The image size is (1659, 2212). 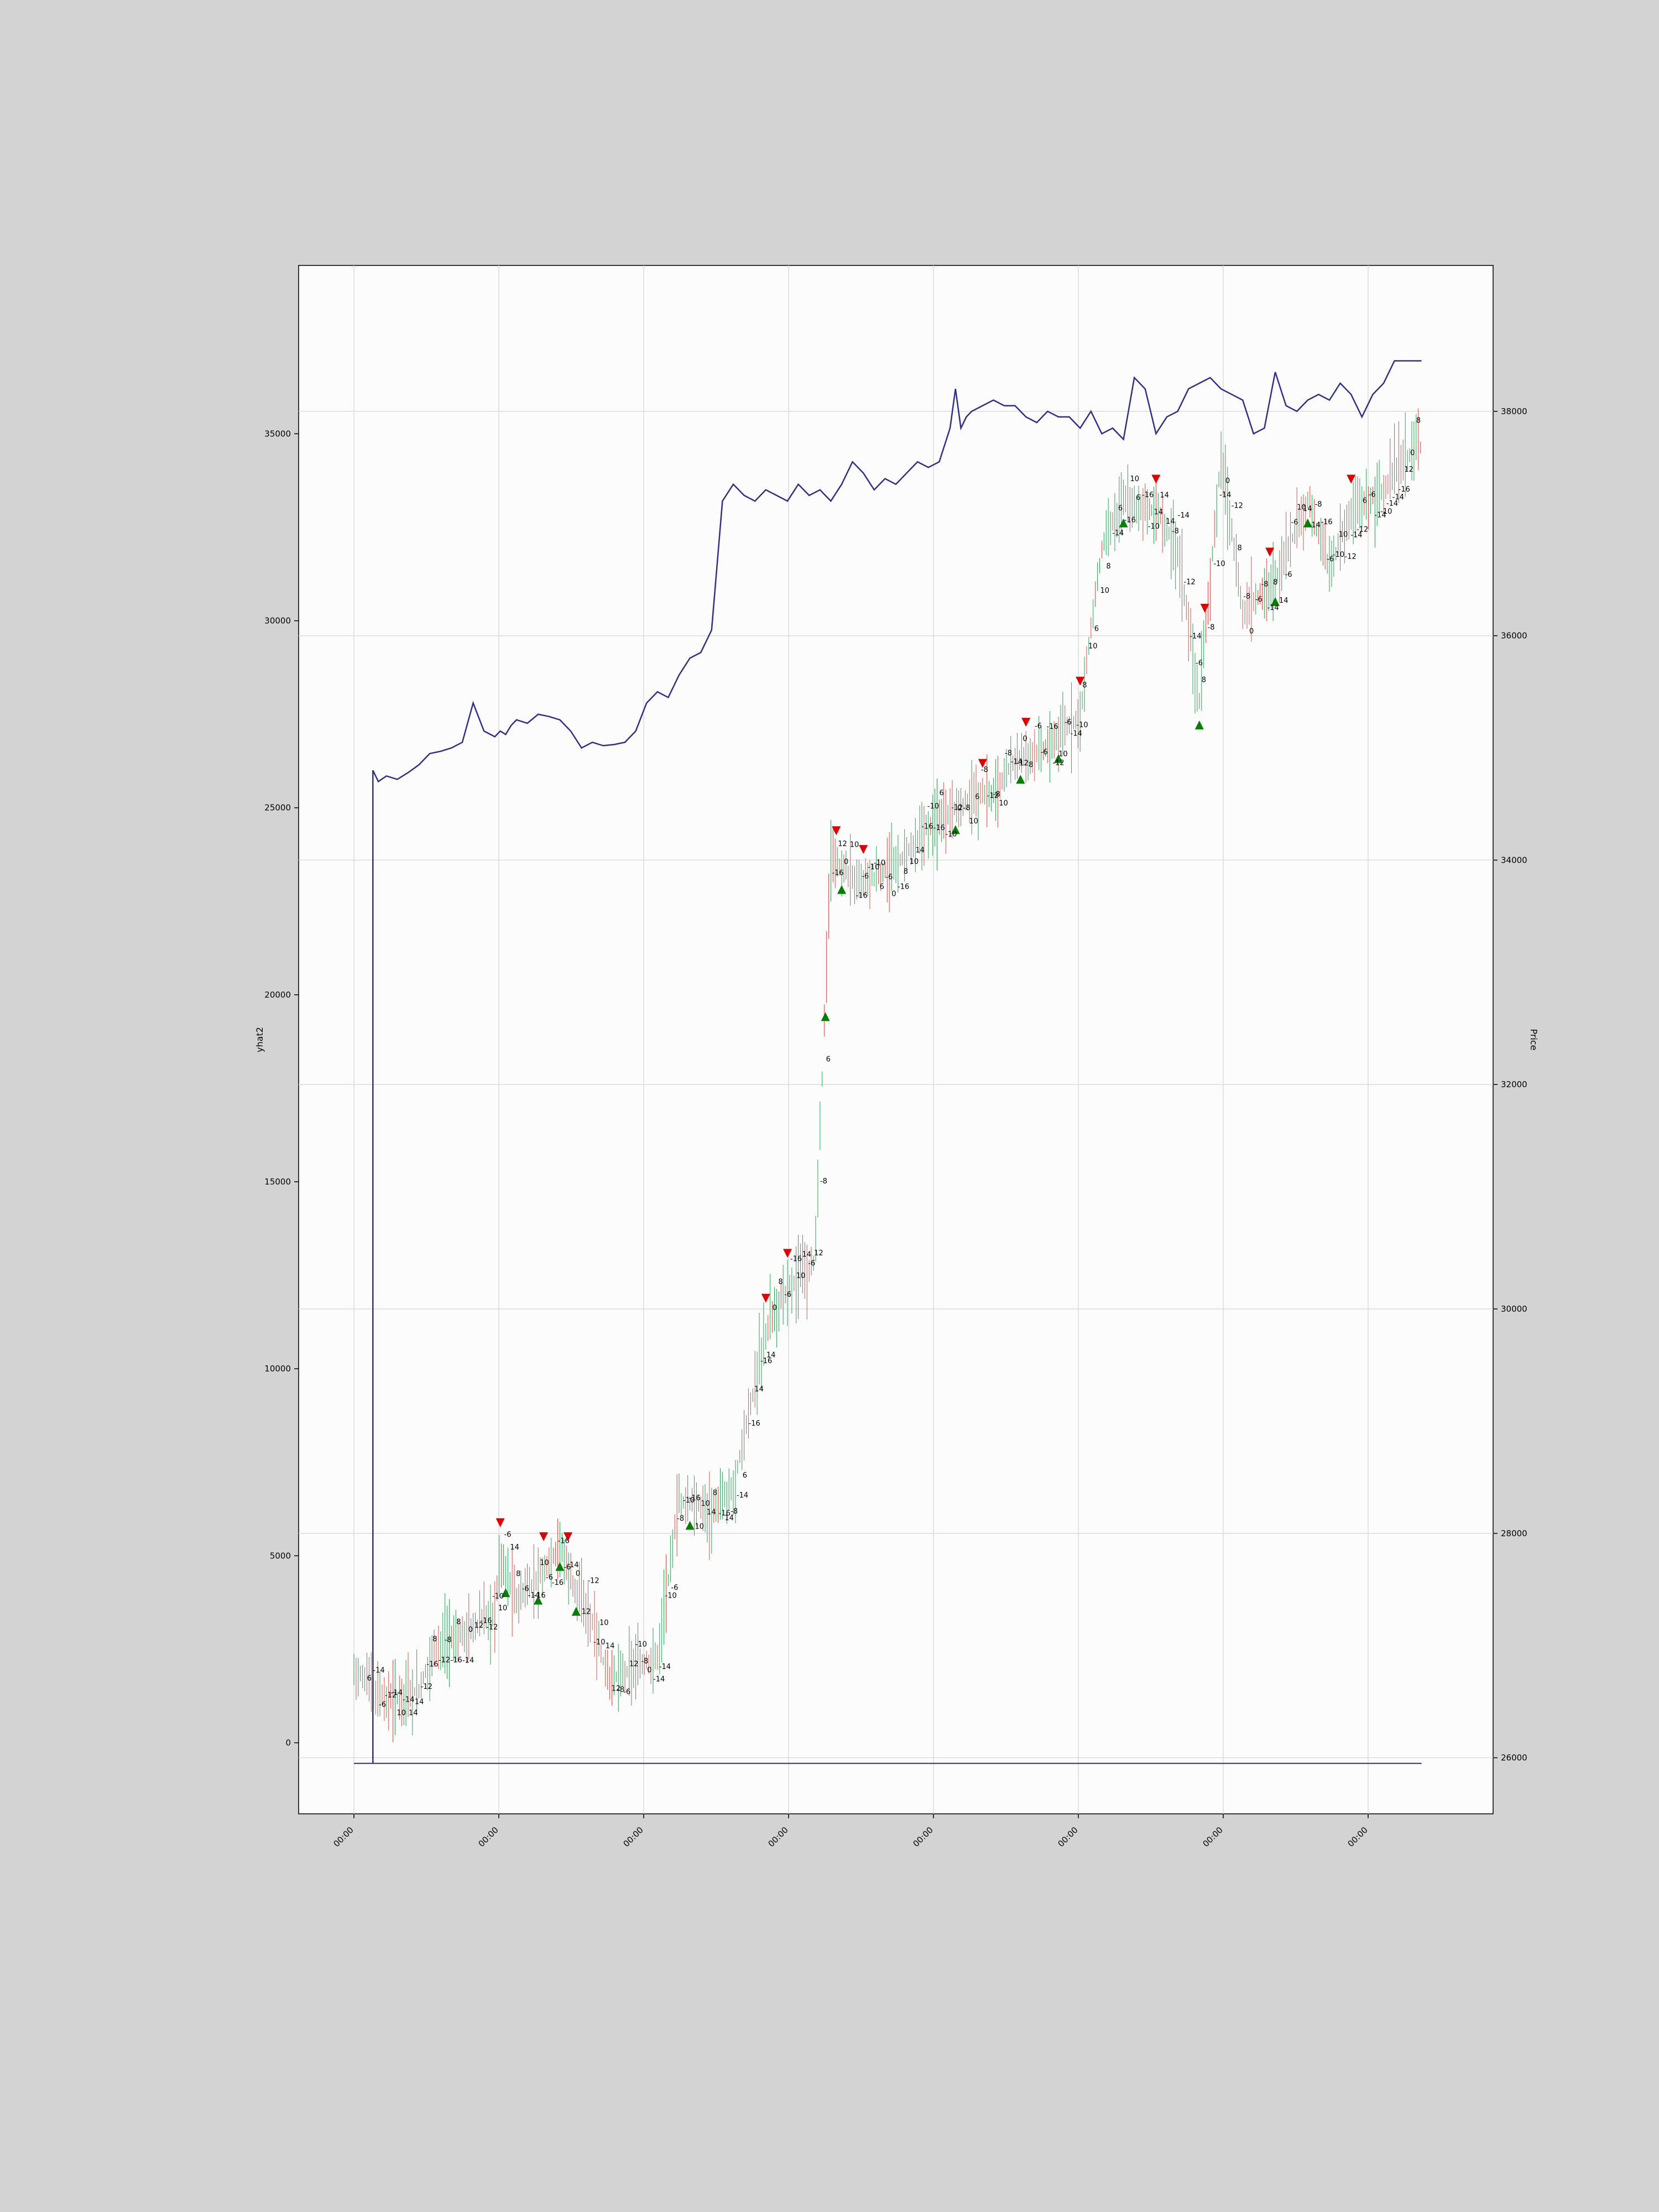 I want to click on left-tick-label: 0, so click(x=288, y=1743).